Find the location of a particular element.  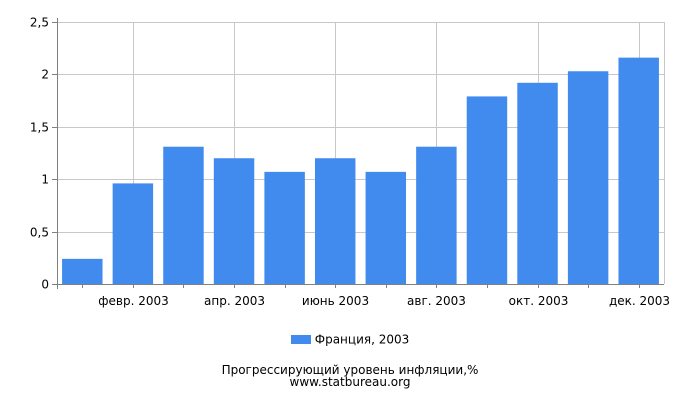

y-tick-label: 2,5 is located at coordinates (39, 23).